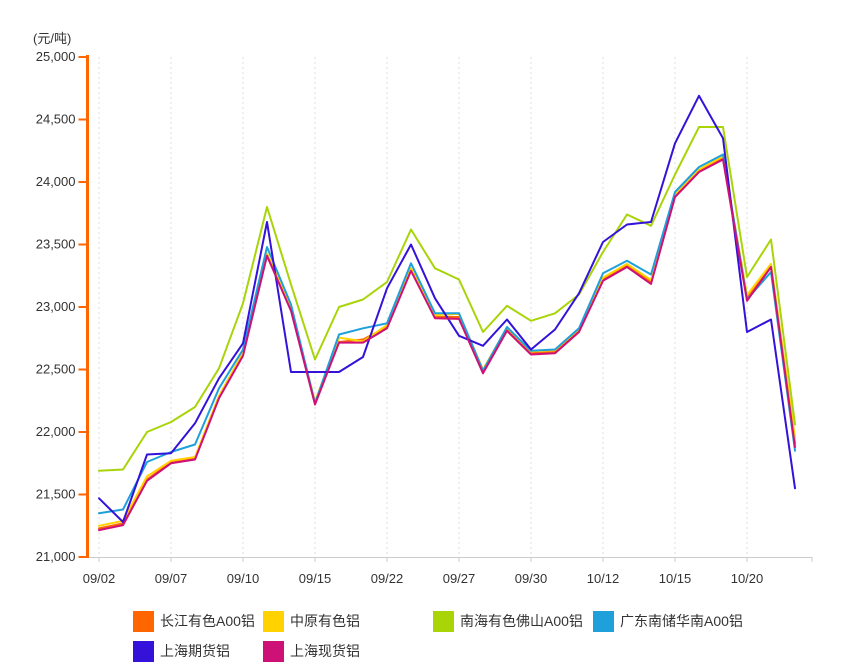 The image size is (854, 672). Describe the element at coordinates (56, 181) in the screenshot. I see `y-axis-tick-label: 24,000` at that location.